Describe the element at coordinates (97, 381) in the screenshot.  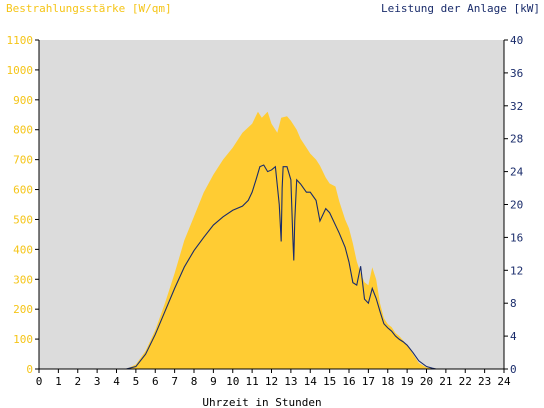
I see `x-tick-label: 3` at that location.